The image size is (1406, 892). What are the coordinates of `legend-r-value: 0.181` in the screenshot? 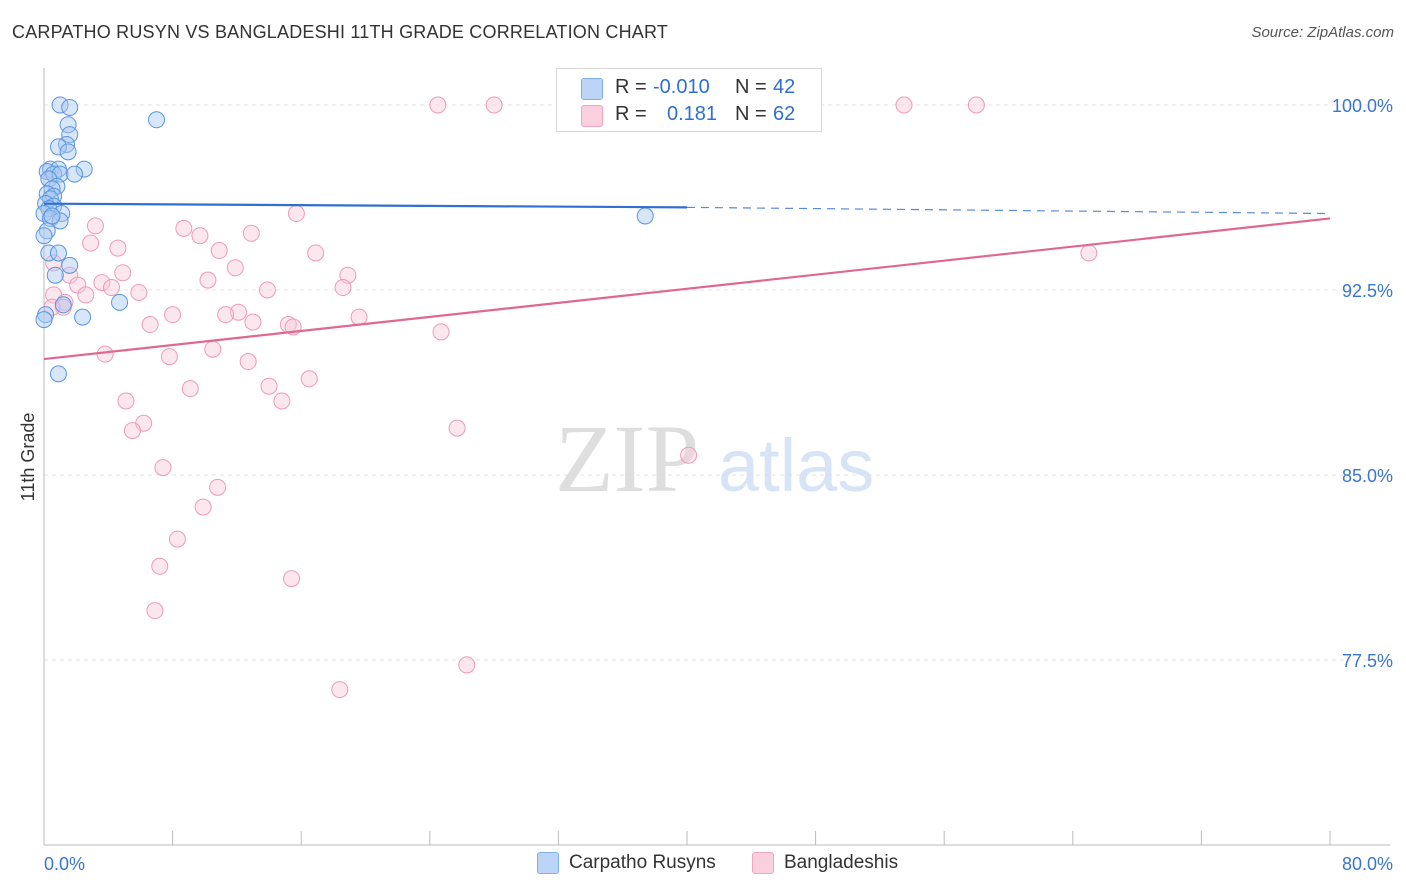 It's located at (692, 114).